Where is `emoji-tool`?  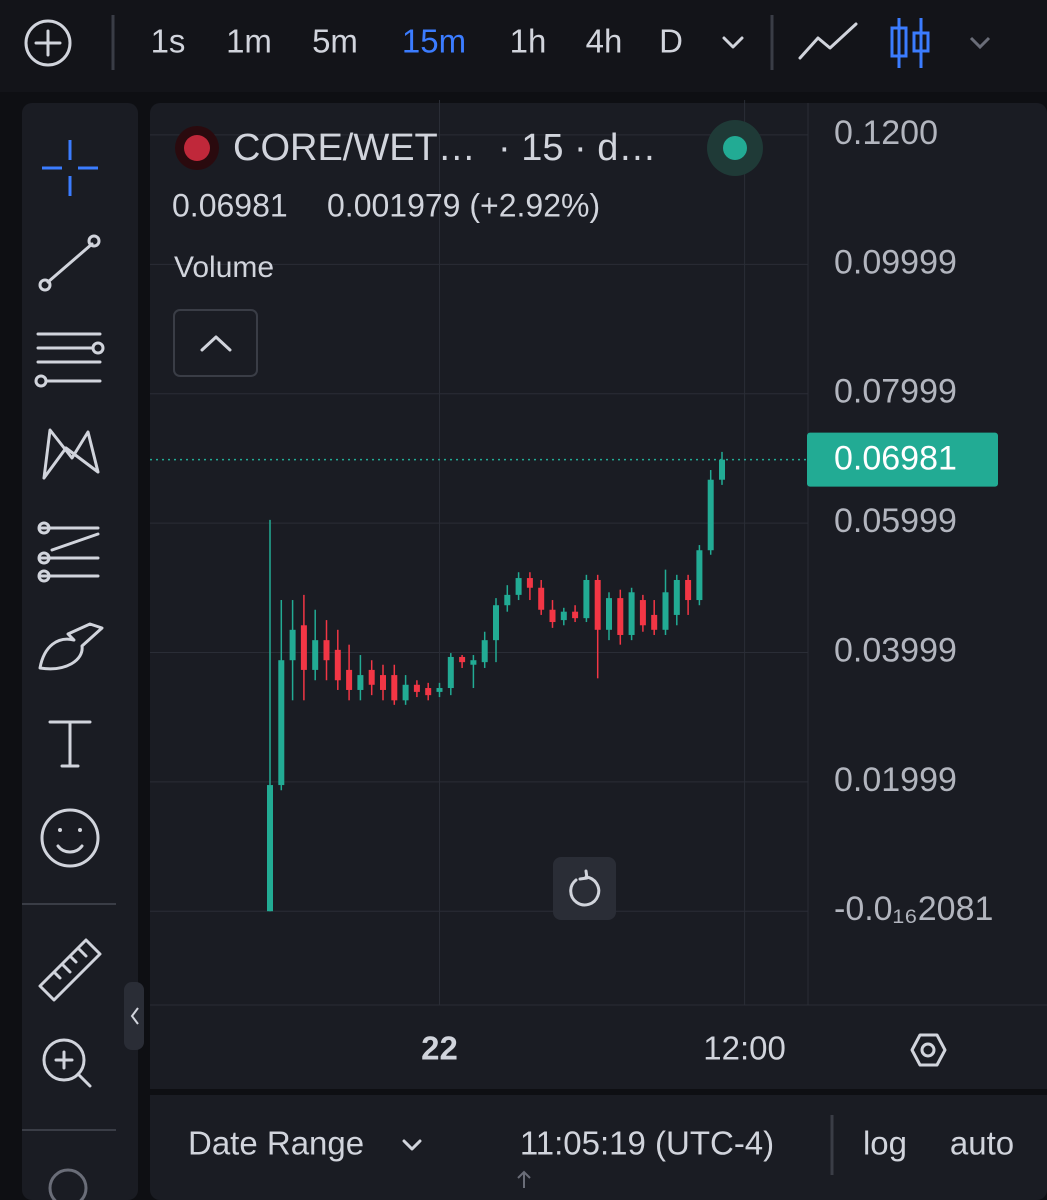
emoji-tool is located at coordinates (70, 838).